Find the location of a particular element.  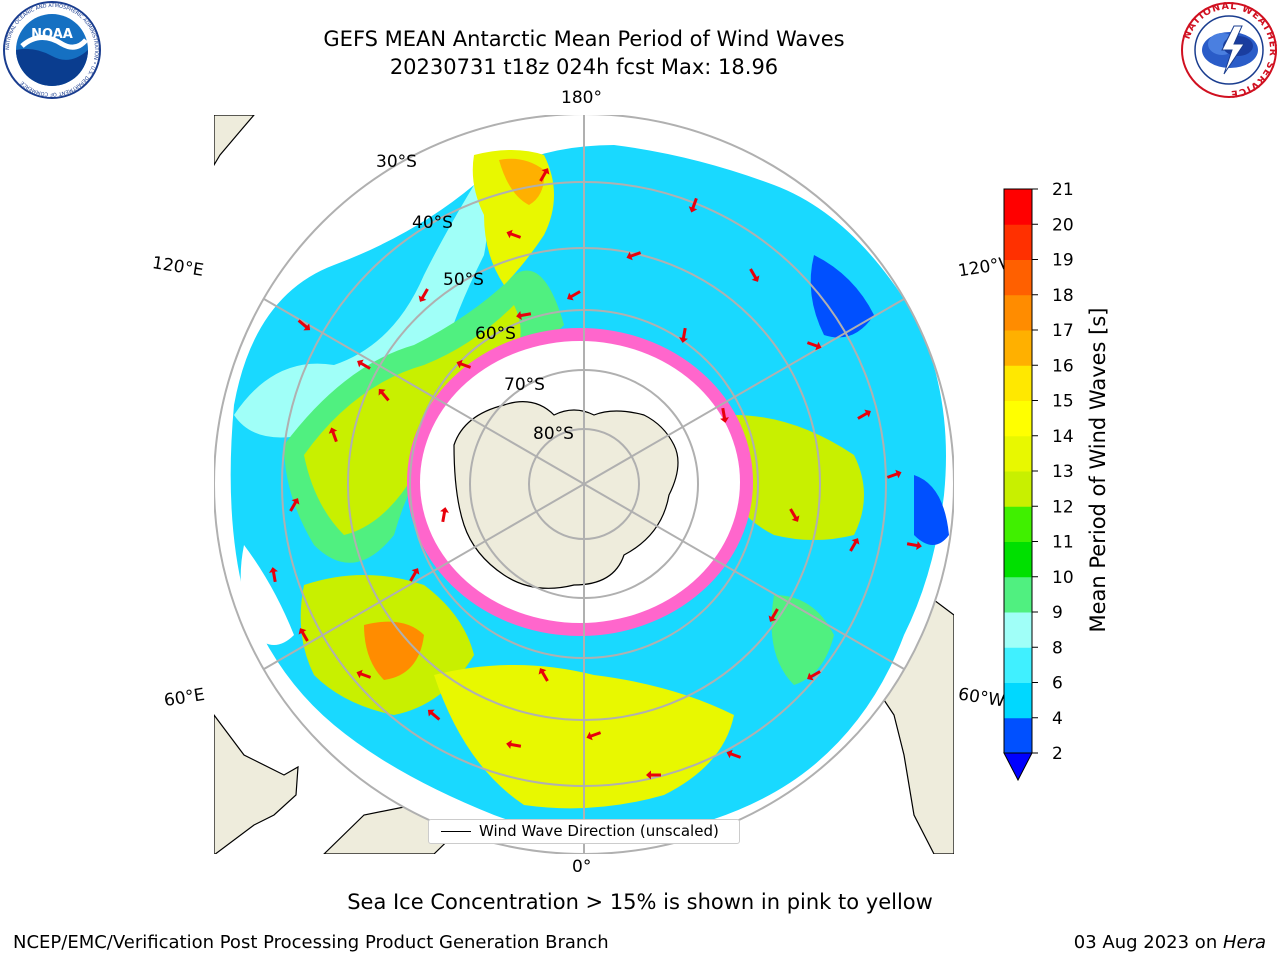

lon-label-180: 180° is located at coordinates (581, 98).